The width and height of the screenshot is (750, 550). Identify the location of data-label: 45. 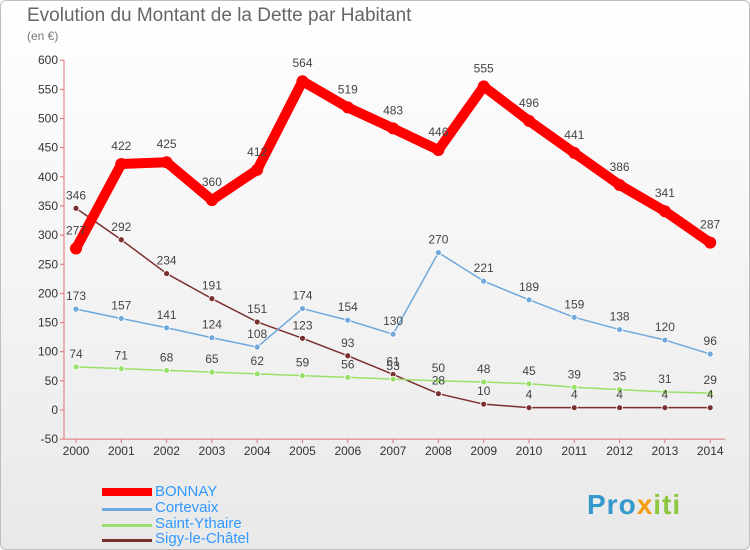
(529, 371).